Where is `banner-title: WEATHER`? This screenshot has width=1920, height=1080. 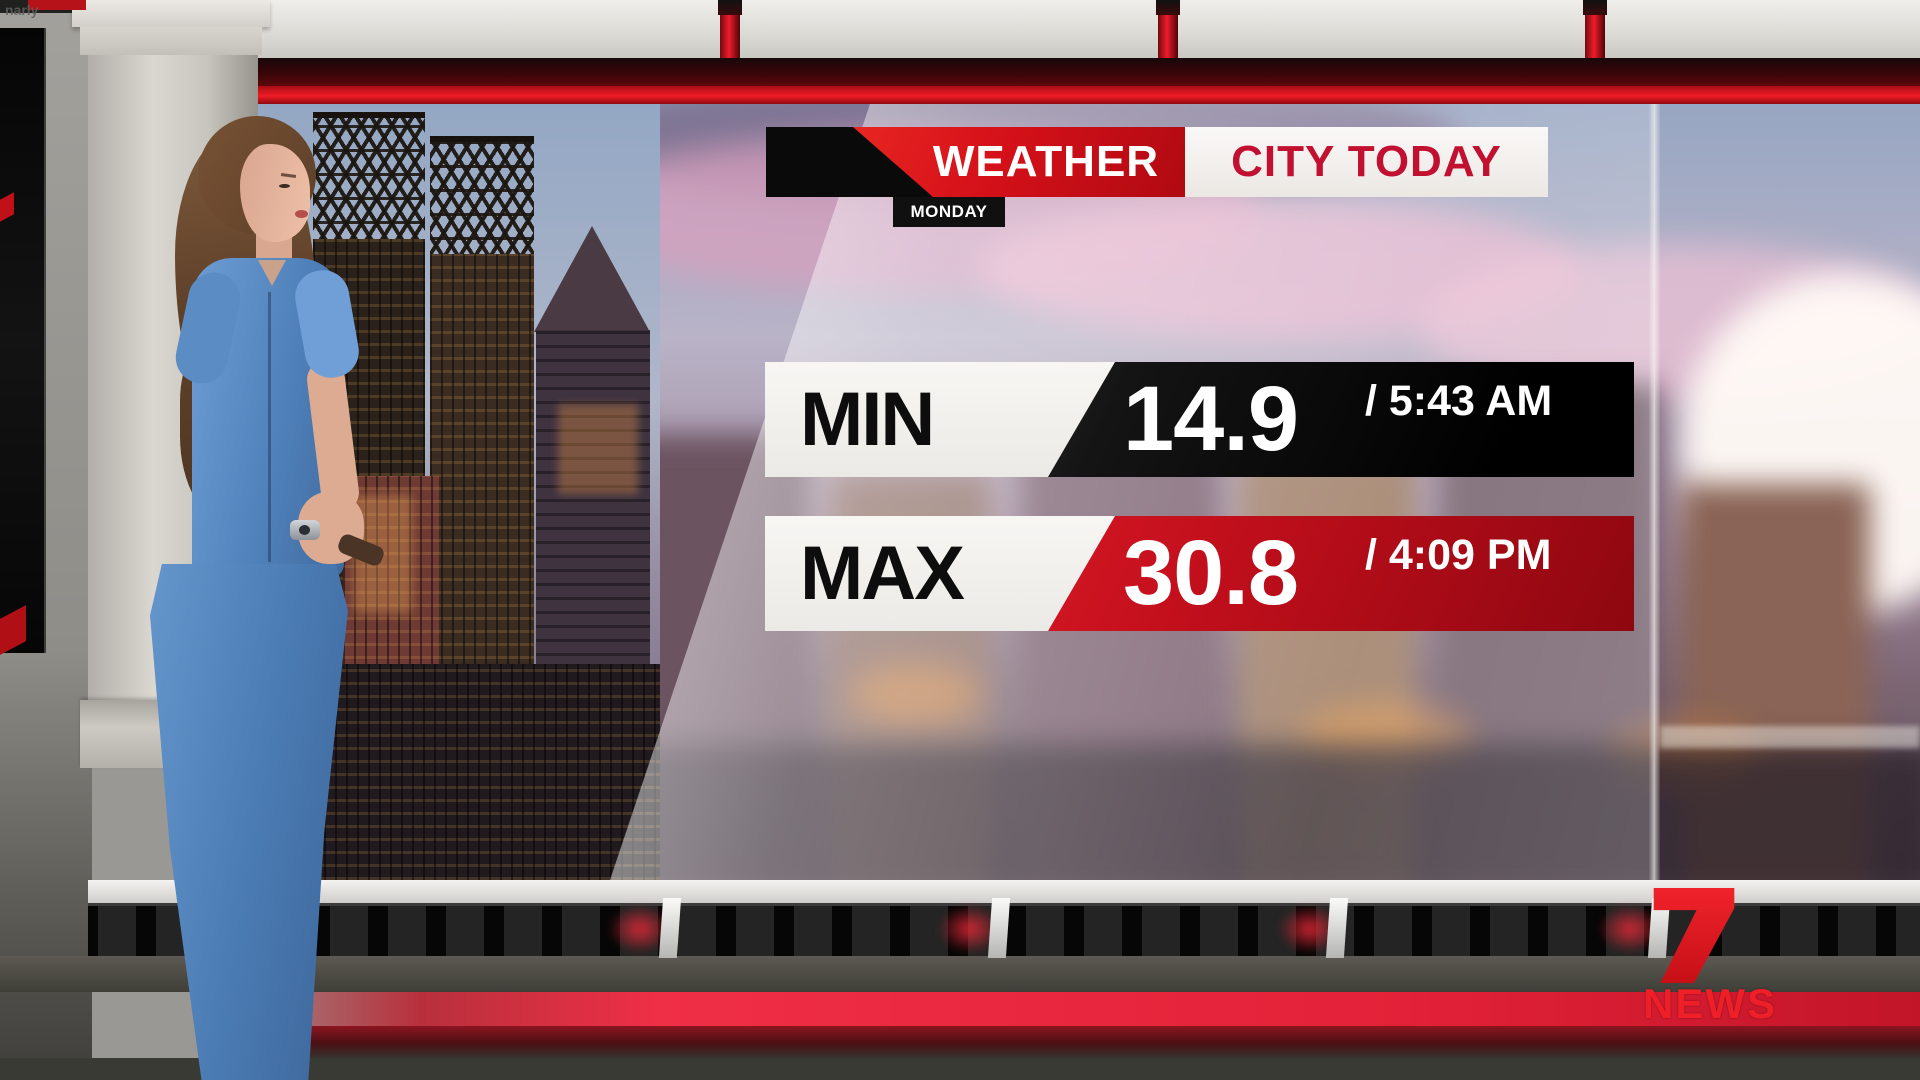 banner-title: WEATHER is located at coordinates (1046, 162).